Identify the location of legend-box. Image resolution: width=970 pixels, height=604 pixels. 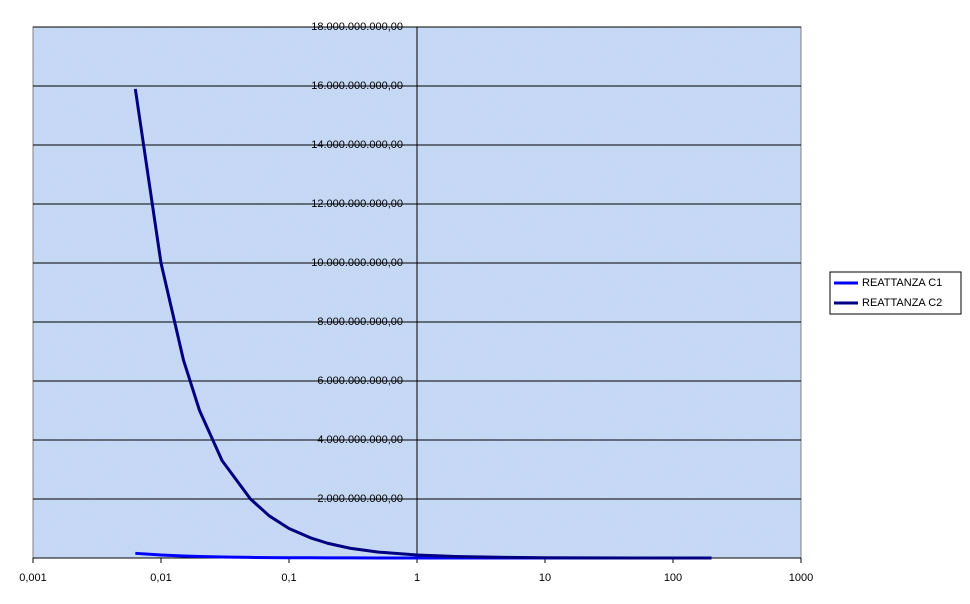
(895, 293).